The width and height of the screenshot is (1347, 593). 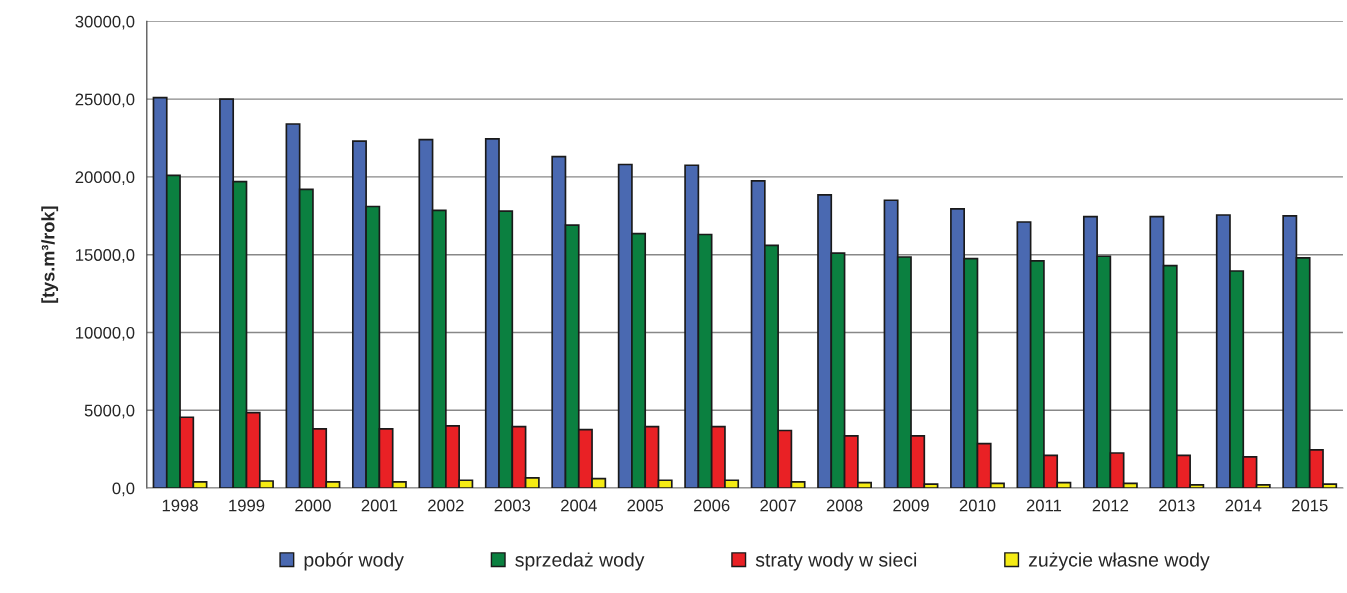 What do you see at coordinates (579, 505) in the screenshot?
I see `x-tick-label: 2004` at bounding box center [579, 505].